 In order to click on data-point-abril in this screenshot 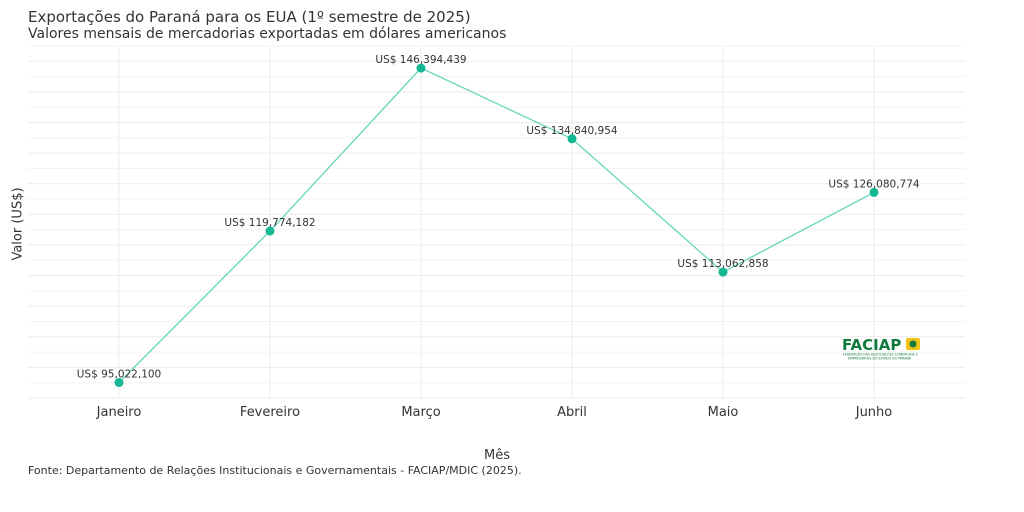, I will do `click(572, 139)`.